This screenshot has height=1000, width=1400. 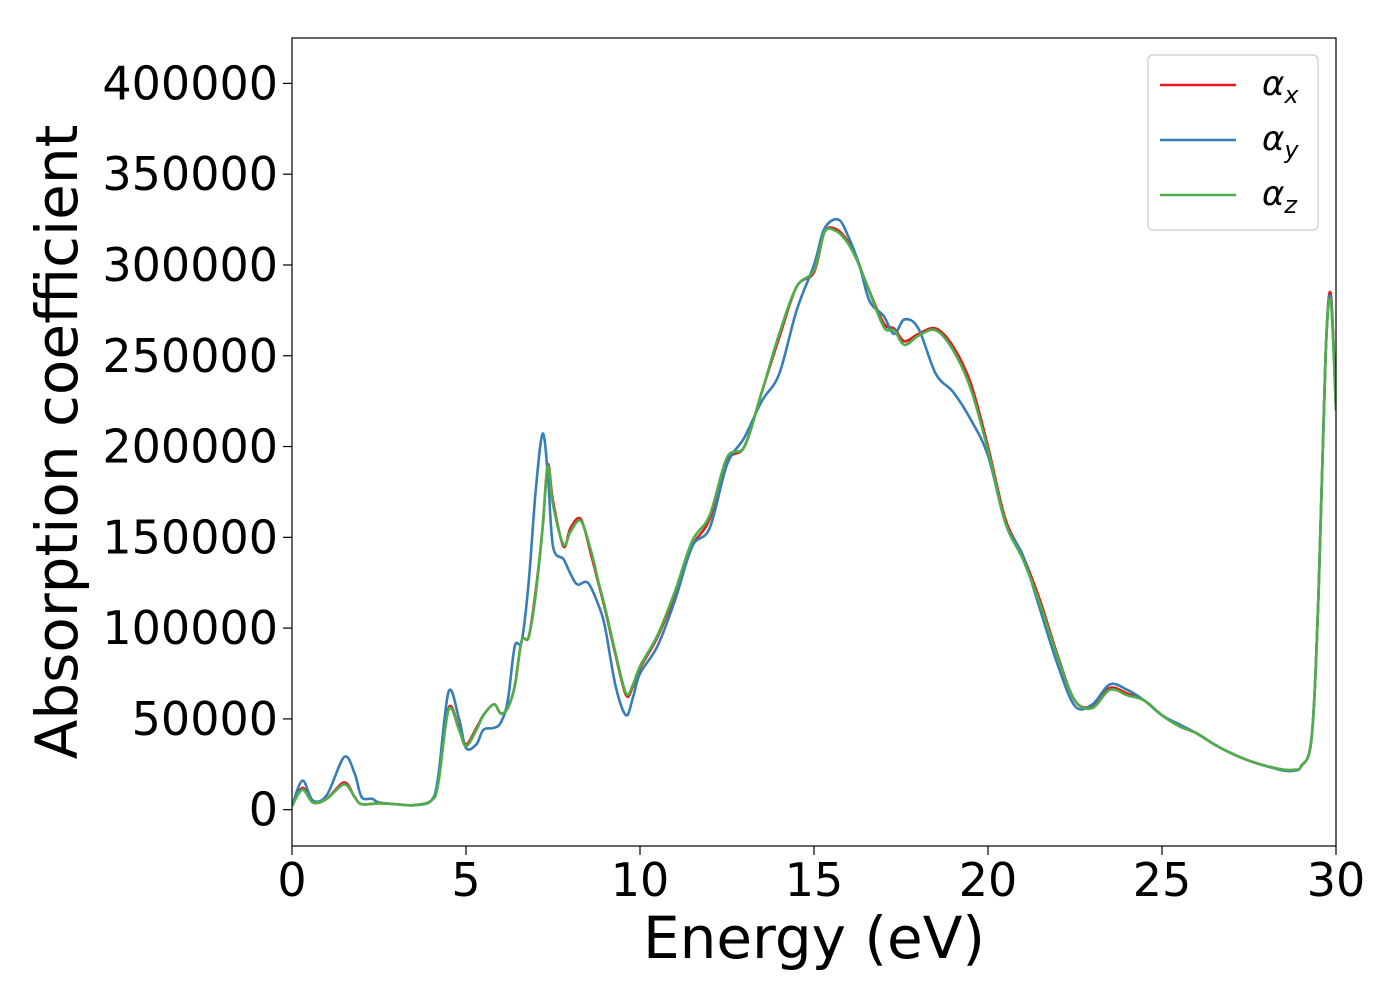 What do you see at coordinates (190, 265) in the screenshot?
I see `y-tick-label: 300000` at bounding box center [190, 265].